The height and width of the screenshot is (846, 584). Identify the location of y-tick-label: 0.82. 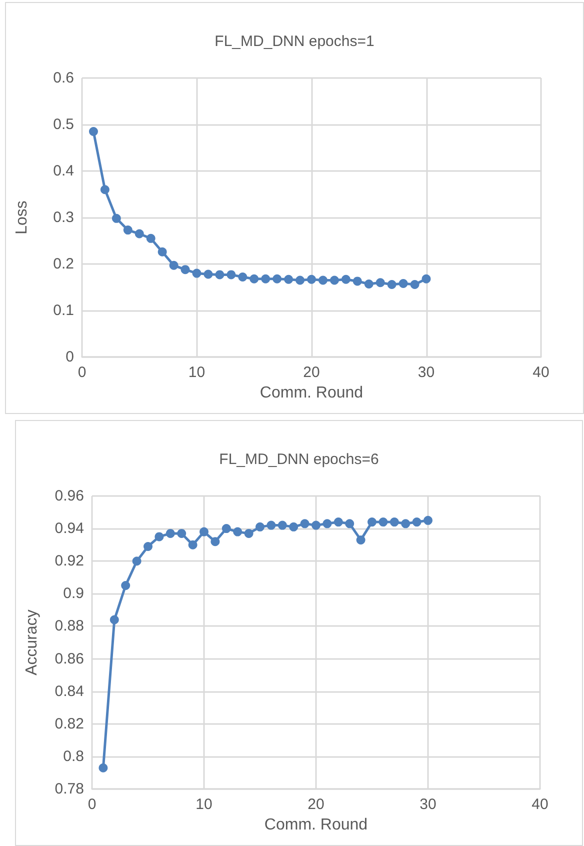
(69, 723).